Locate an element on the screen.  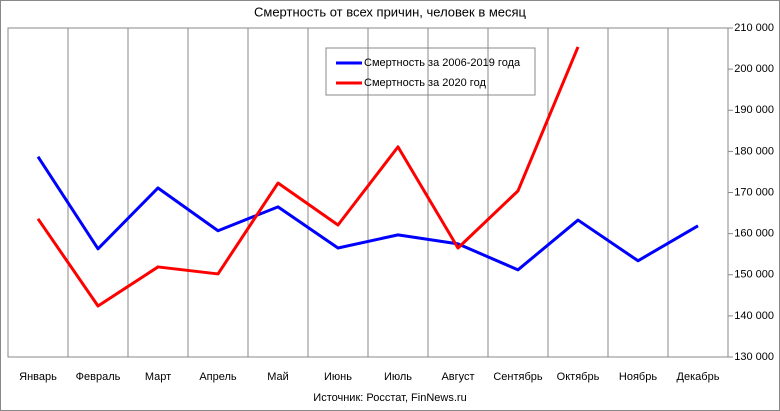
x-tick-label: Март is located at coordinates (158, 377).